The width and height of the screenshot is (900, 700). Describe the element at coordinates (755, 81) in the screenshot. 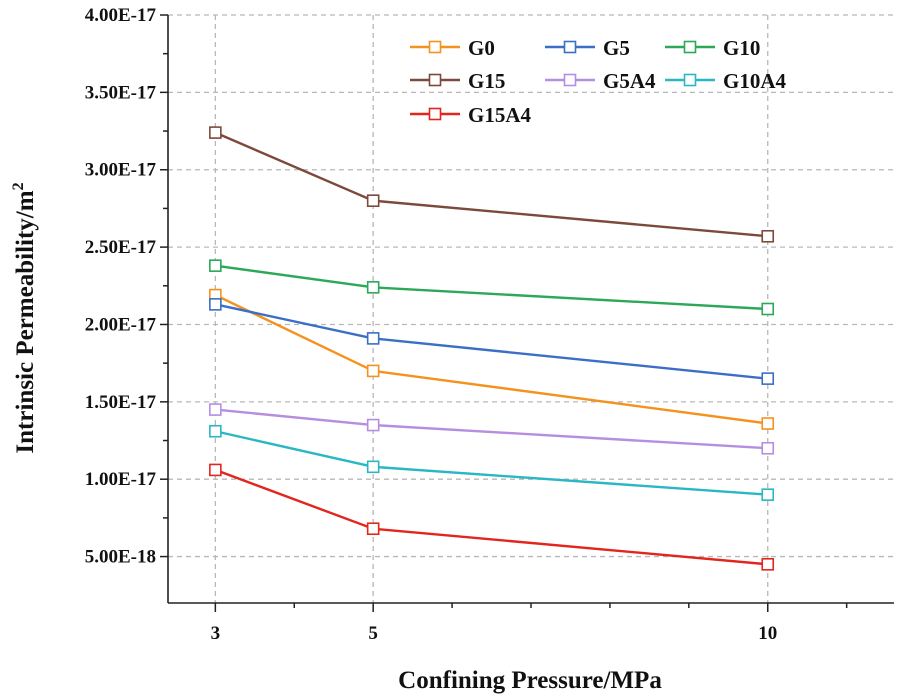

I see `legend-label: G10A4` at that location.